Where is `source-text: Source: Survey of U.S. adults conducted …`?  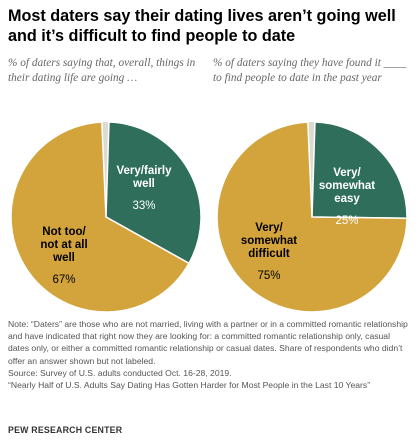
source-text: Source: Survey of U.S. adults conducted … is located at coordinates (120, 372).